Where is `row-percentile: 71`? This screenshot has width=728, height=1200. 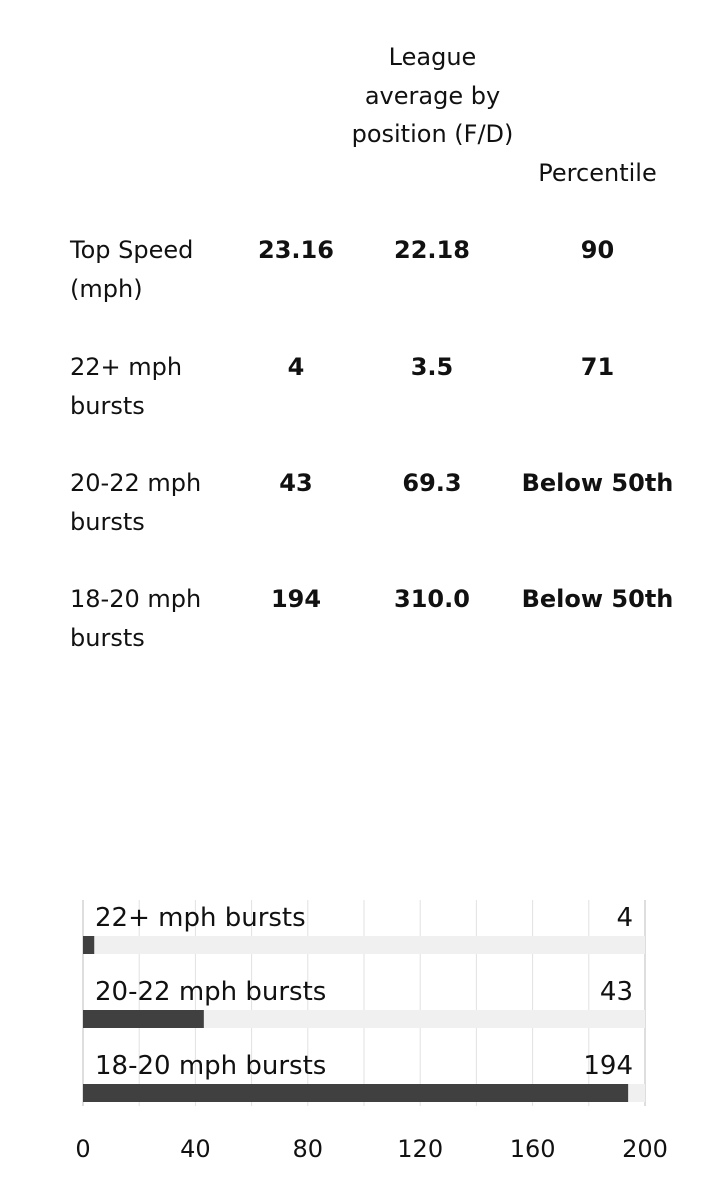
row-percentile: 71 is located at coordinates (597, 367).